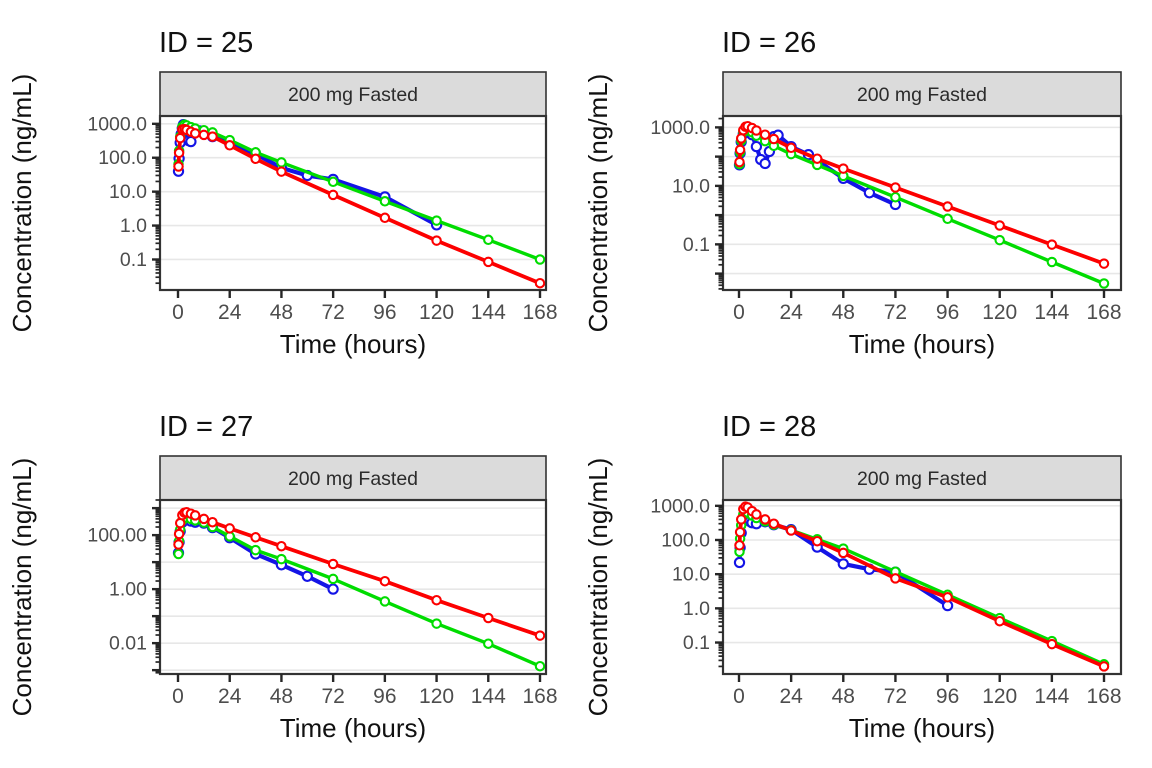  Describe the element at coordinates (206, 427) in the screenshot. I see `panel-title: ID = 27` at that location.